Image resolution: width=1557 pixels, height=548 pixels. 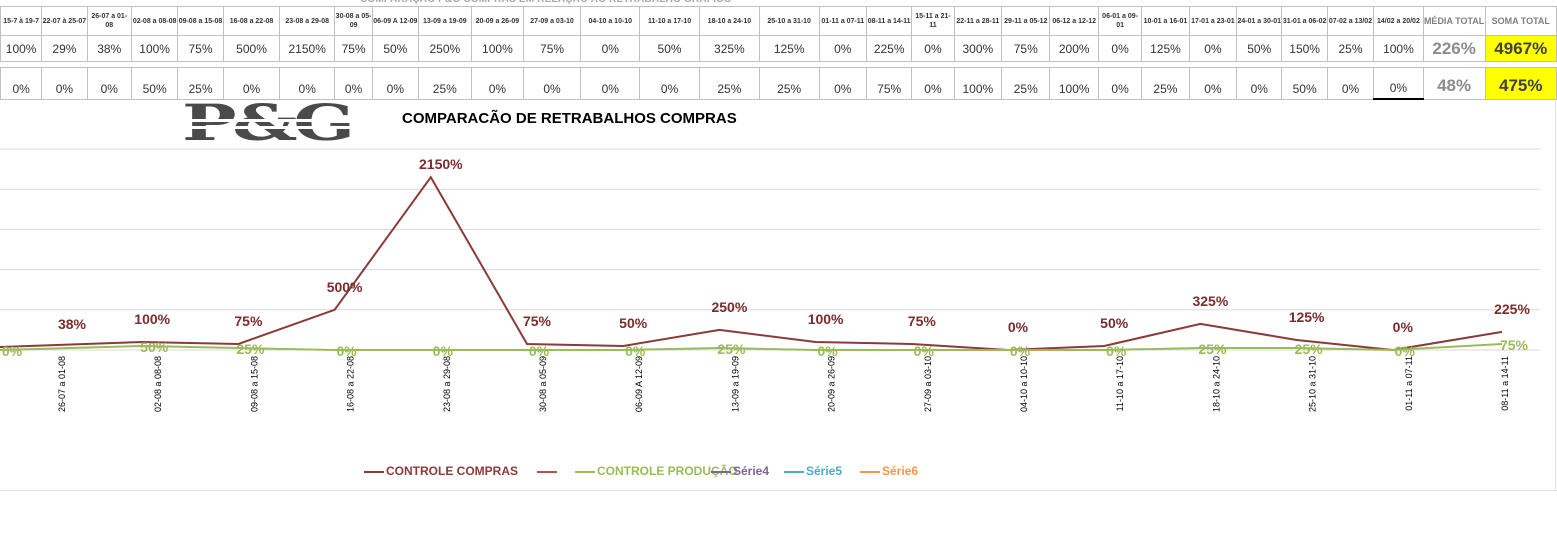 I want to click on column-header: 01-11 a 07-11, so click(x=842, y=21).